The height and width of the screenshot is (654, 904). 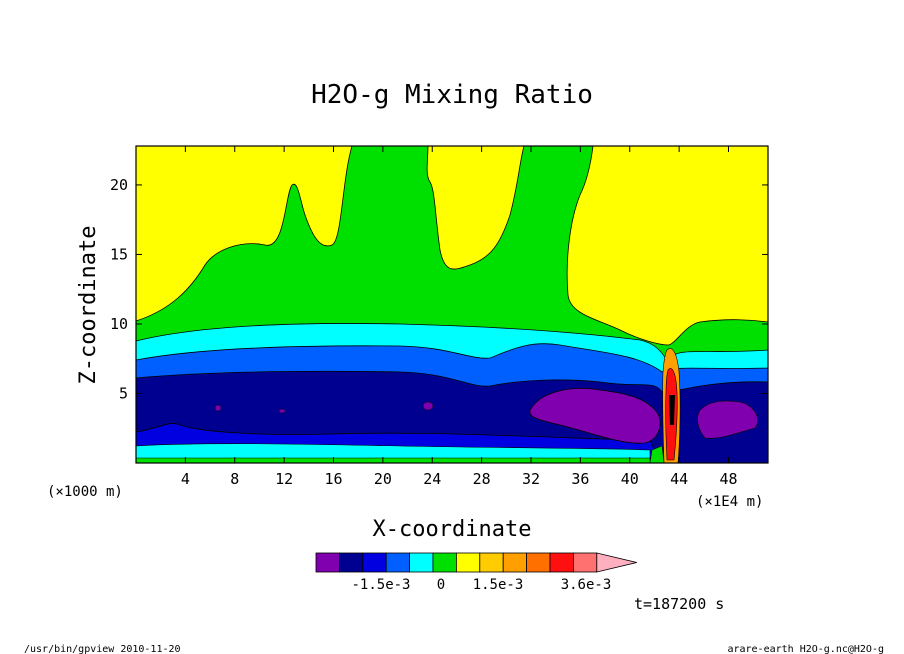 What do you see at coordinates (380, 585) in the screenshot?
I see `colorbar-tick-label: -1.5e-3` at bounding box center [380, 585].